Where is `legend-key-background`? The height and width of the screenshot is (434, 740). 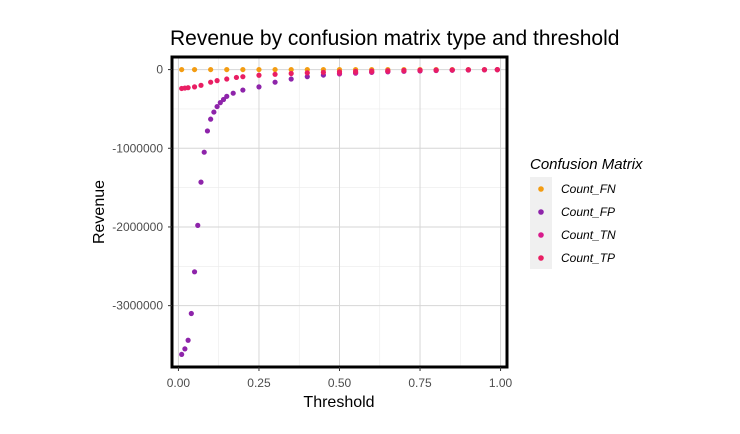
legend-key-background is located at coordinates (541, 223).